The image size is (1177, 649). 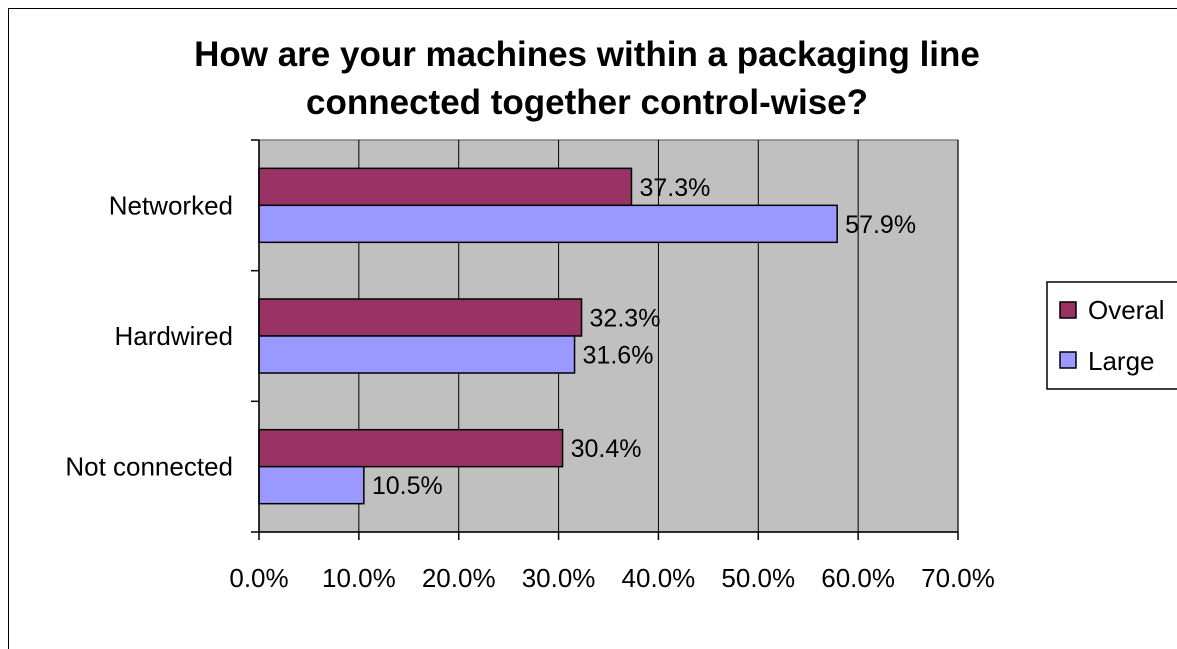 I want to click on legend: Overal Large, so click(x=1111, y=335).